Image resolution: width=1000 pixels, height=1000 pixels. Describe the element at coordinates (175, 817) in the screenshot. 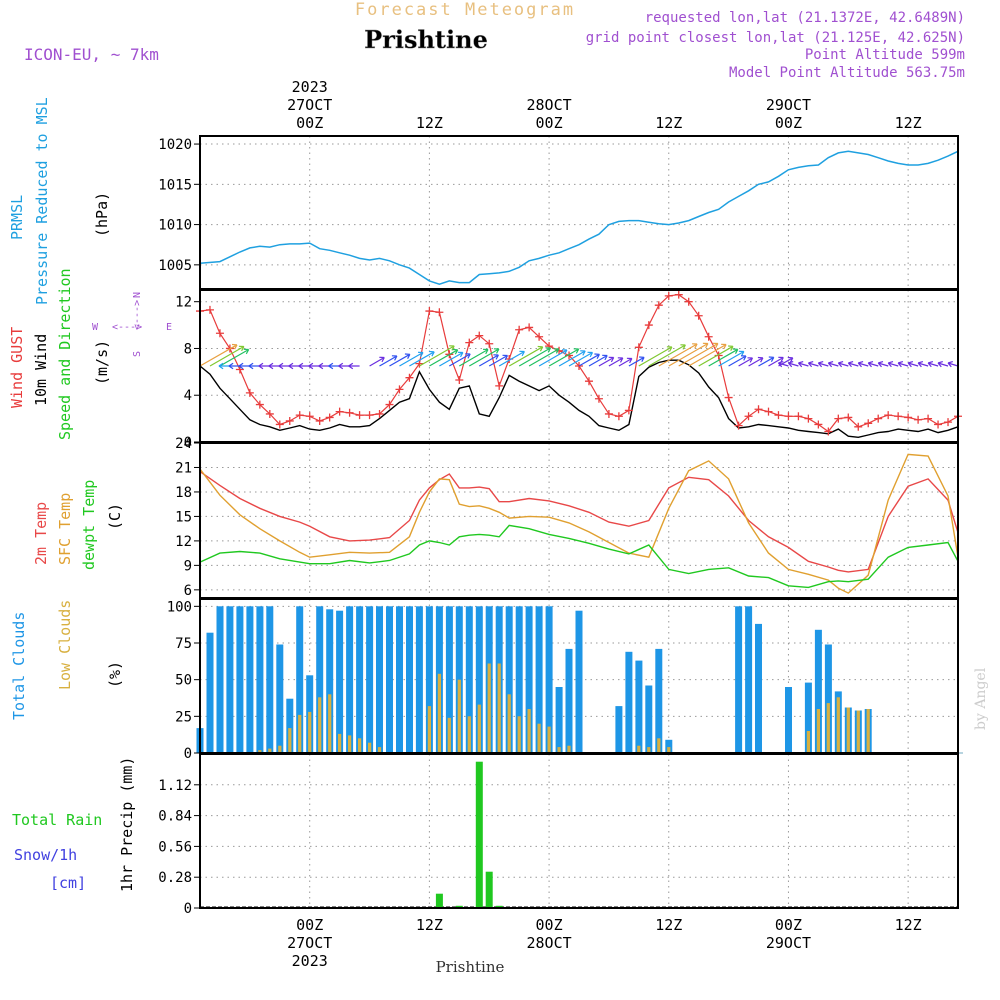

I see `y-tick-label: 0.84` at that location.